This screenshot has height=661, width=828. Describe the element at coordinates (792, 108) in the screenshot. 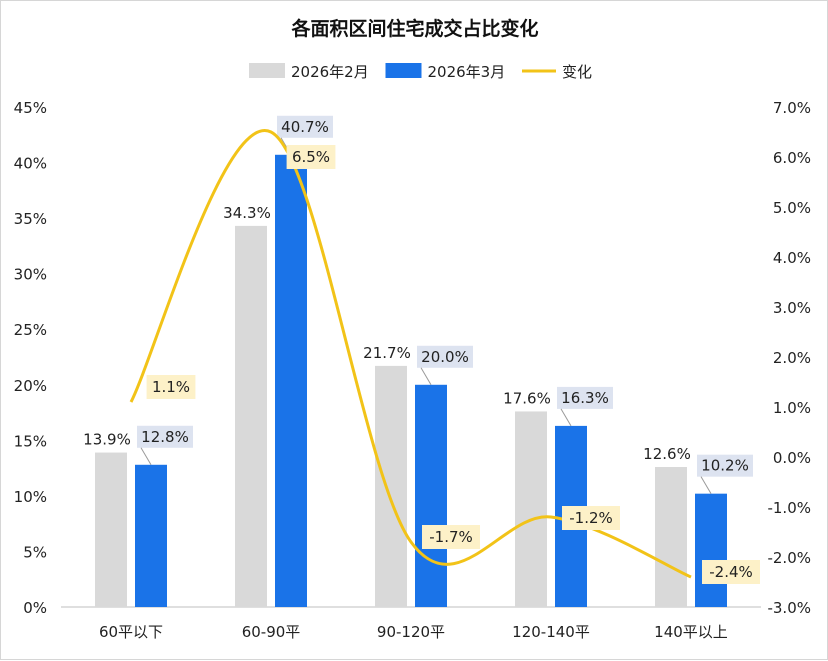

I see `y-right-tick-label: 7.0%` at that location.